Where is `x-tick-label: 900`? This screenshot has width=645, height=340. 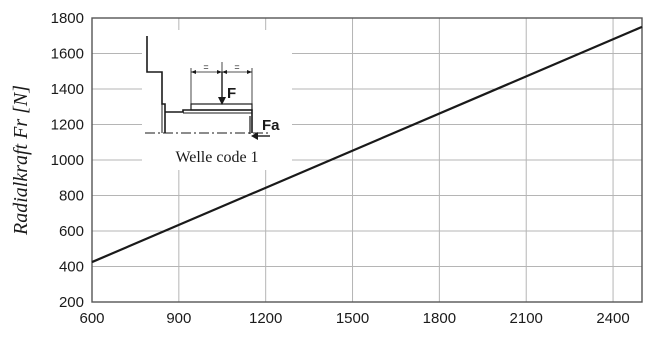 x-tick-label: 900 is located at coordinates (178, 318).